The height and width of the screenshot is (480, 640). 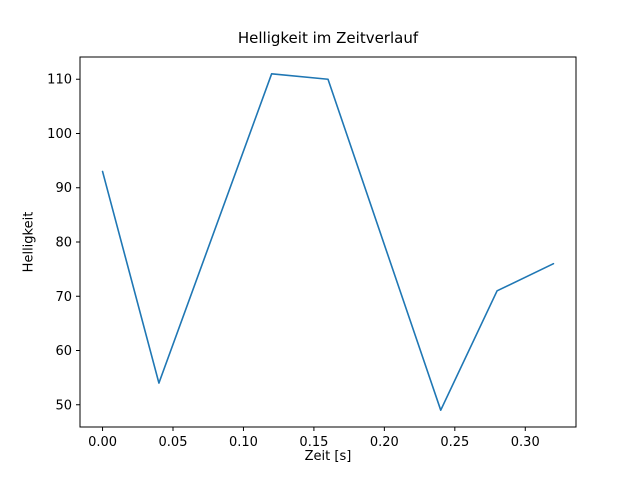 What do you see at coordinates (328, 456) in the screenshot?
I see `x-axis-label: Zeit [s]` at bounding box center [328, 456].